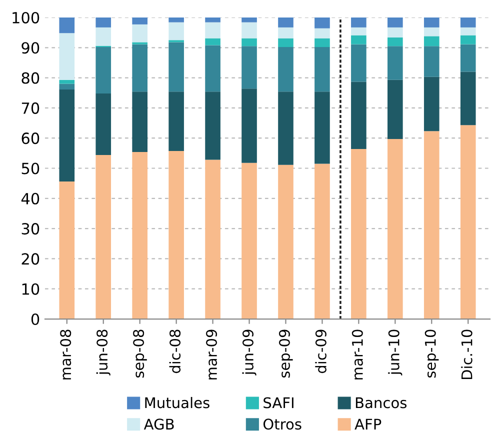 The image size is (500, 437). What do you see at coordinates (357, 355) in the screenshot?
I see `x-tick-label: mar-10` at bounding box center [357, 355].